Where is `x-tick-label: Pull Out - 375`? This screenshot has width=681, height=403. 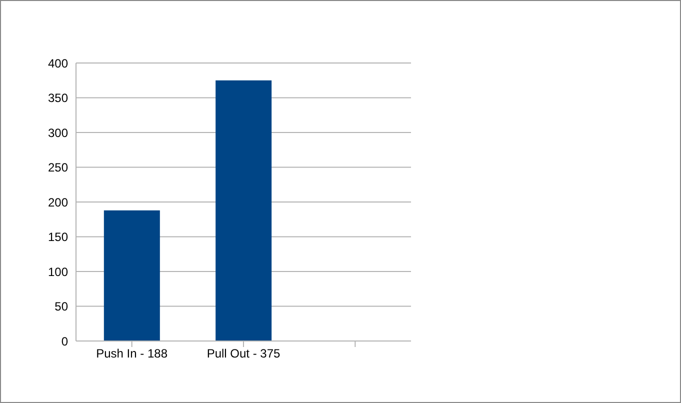 x-tick-label: Pull Out - 375 is located at coordinates (243, 353).